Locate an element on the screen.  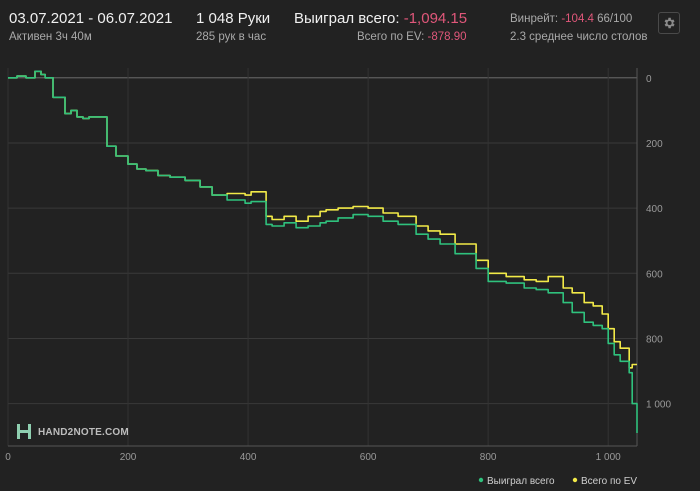
legend-marker-won is located at coordinates (481, 480).